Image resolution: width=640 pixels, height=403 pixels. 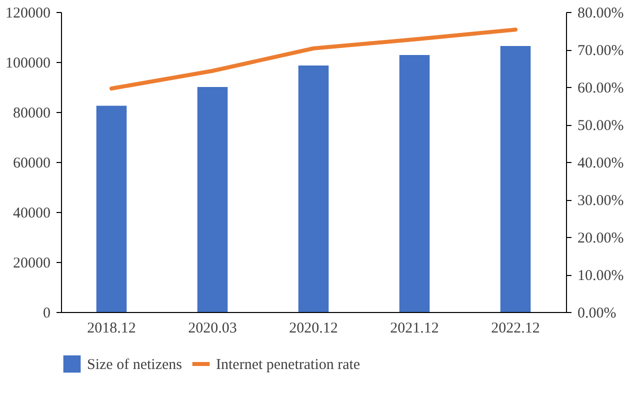 What do you see at coordinates (288, 365) in the screenshot?
I see `legend-label: Internet penetration rate` at bounding box center [288, 365].